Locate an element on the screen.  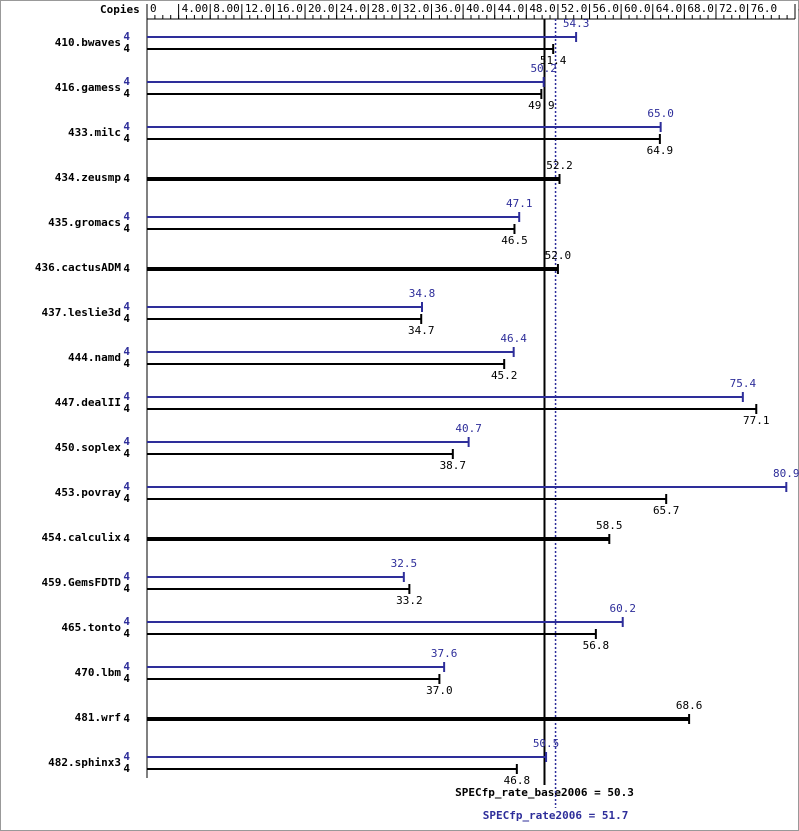
value-label: 75.4 is located at coordinates (743, 383).